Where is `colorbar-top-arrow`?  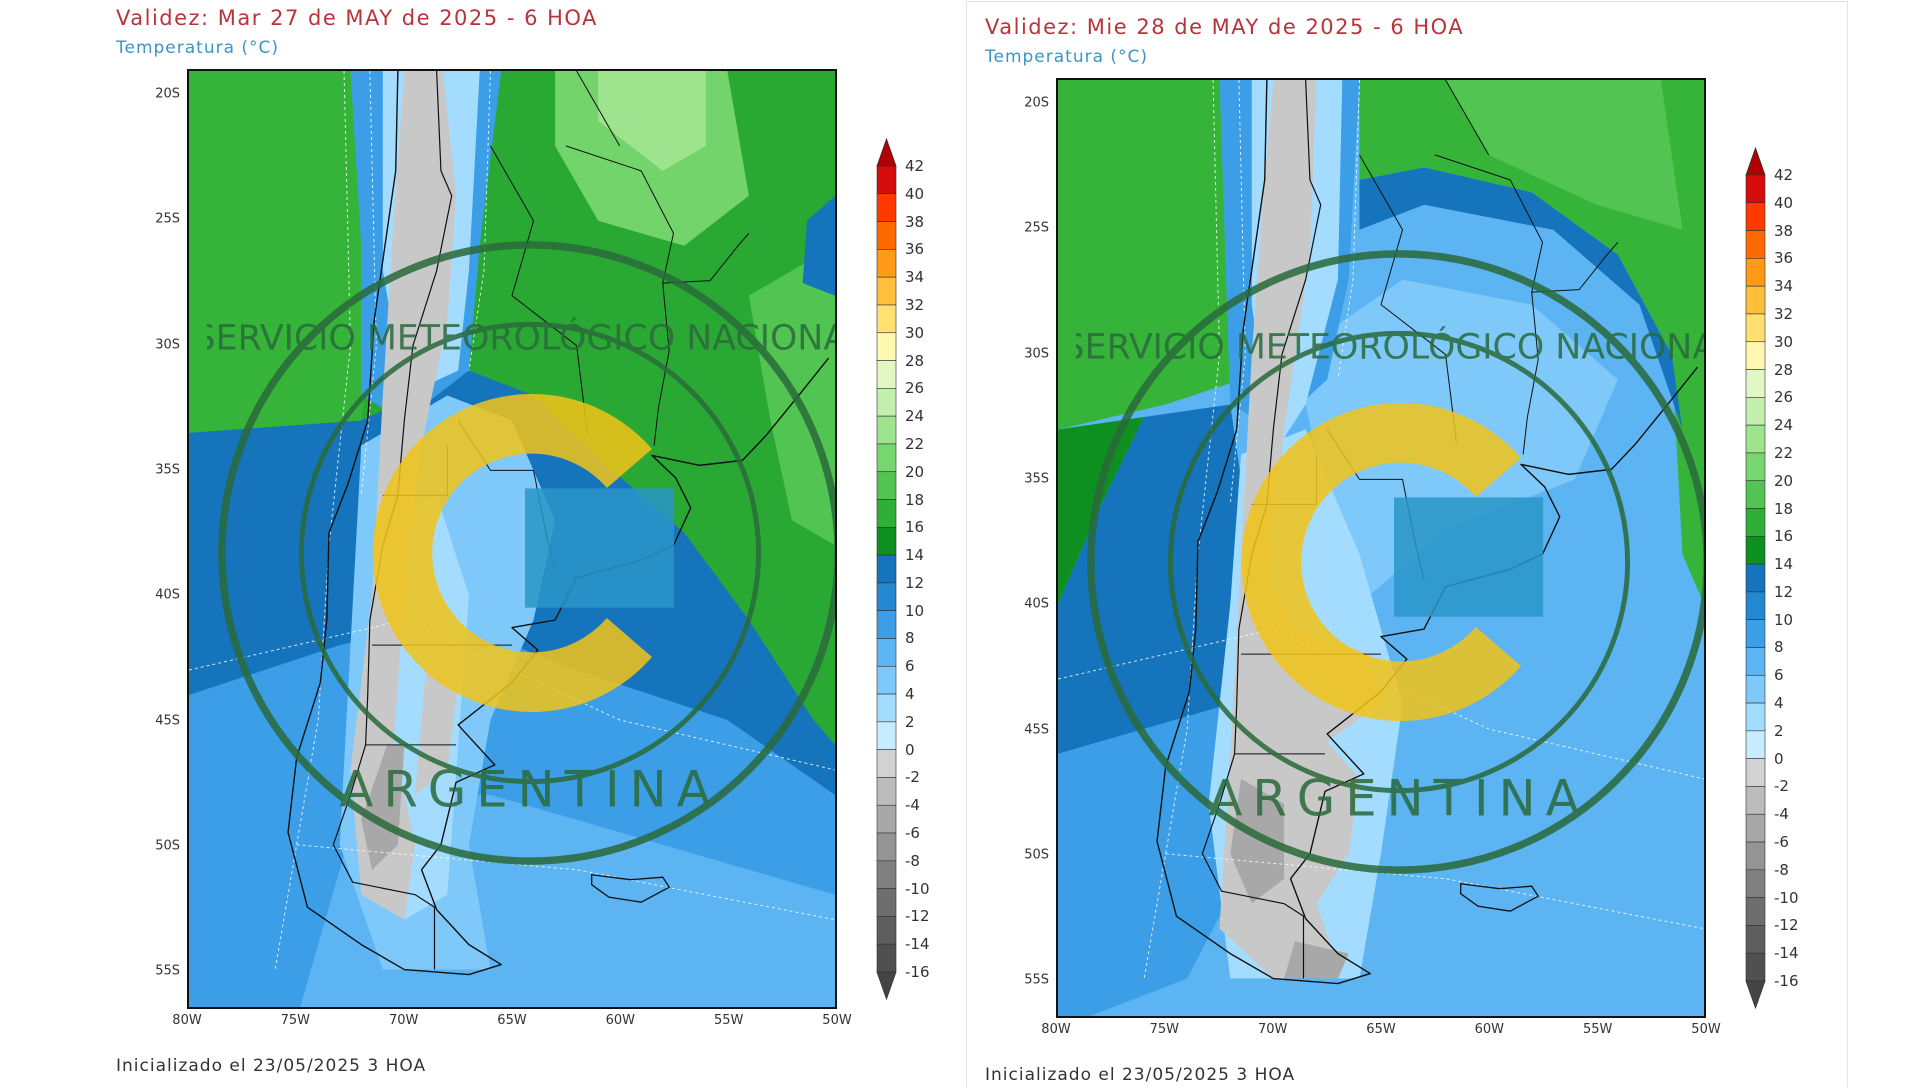 colorbar-top-arrow is located at coordinates (1755, 161).